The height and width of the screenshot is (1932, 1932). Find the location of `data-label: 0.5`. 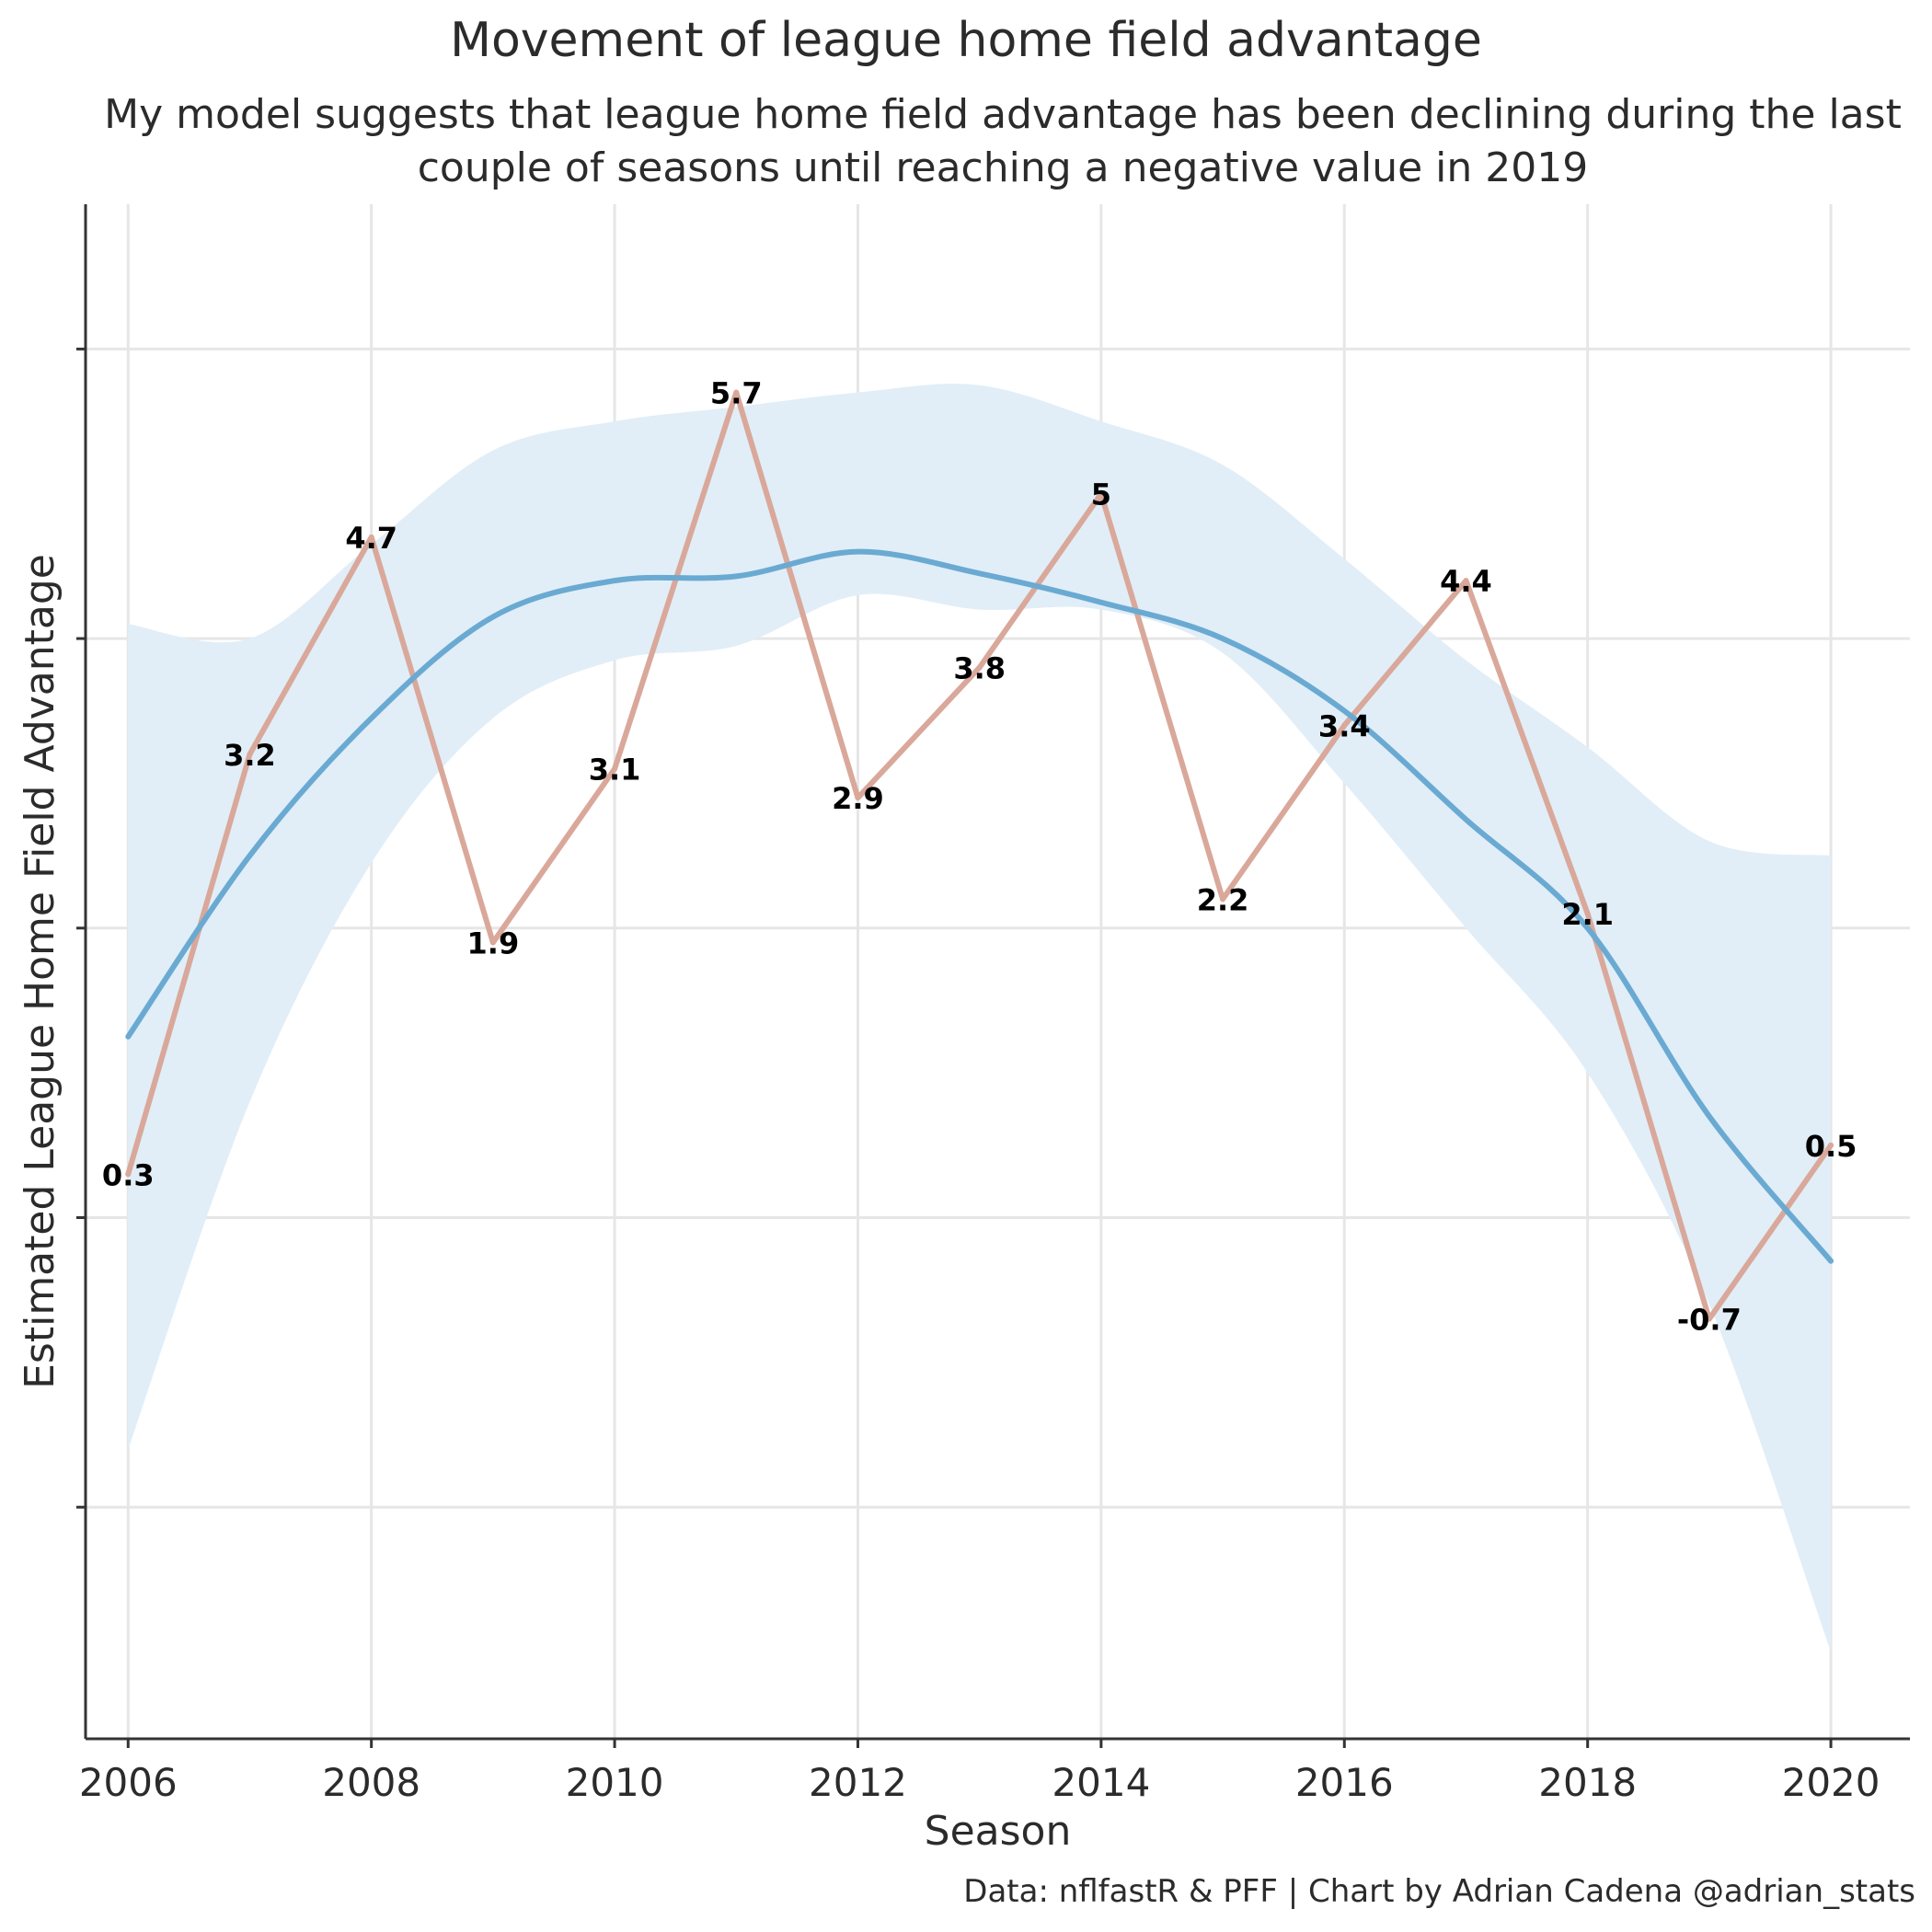

data-label: 0.5 is located at coordinates (1831, 1146).